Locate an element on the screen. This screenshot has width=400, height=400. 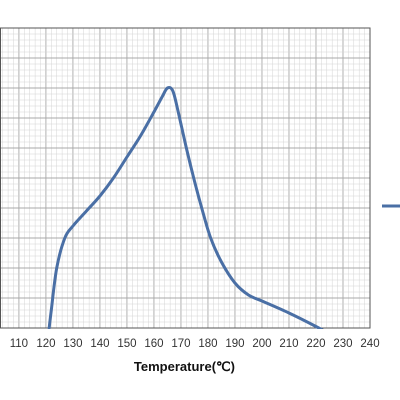
x-tick-label: 120 is located at coordinates (45, 344).